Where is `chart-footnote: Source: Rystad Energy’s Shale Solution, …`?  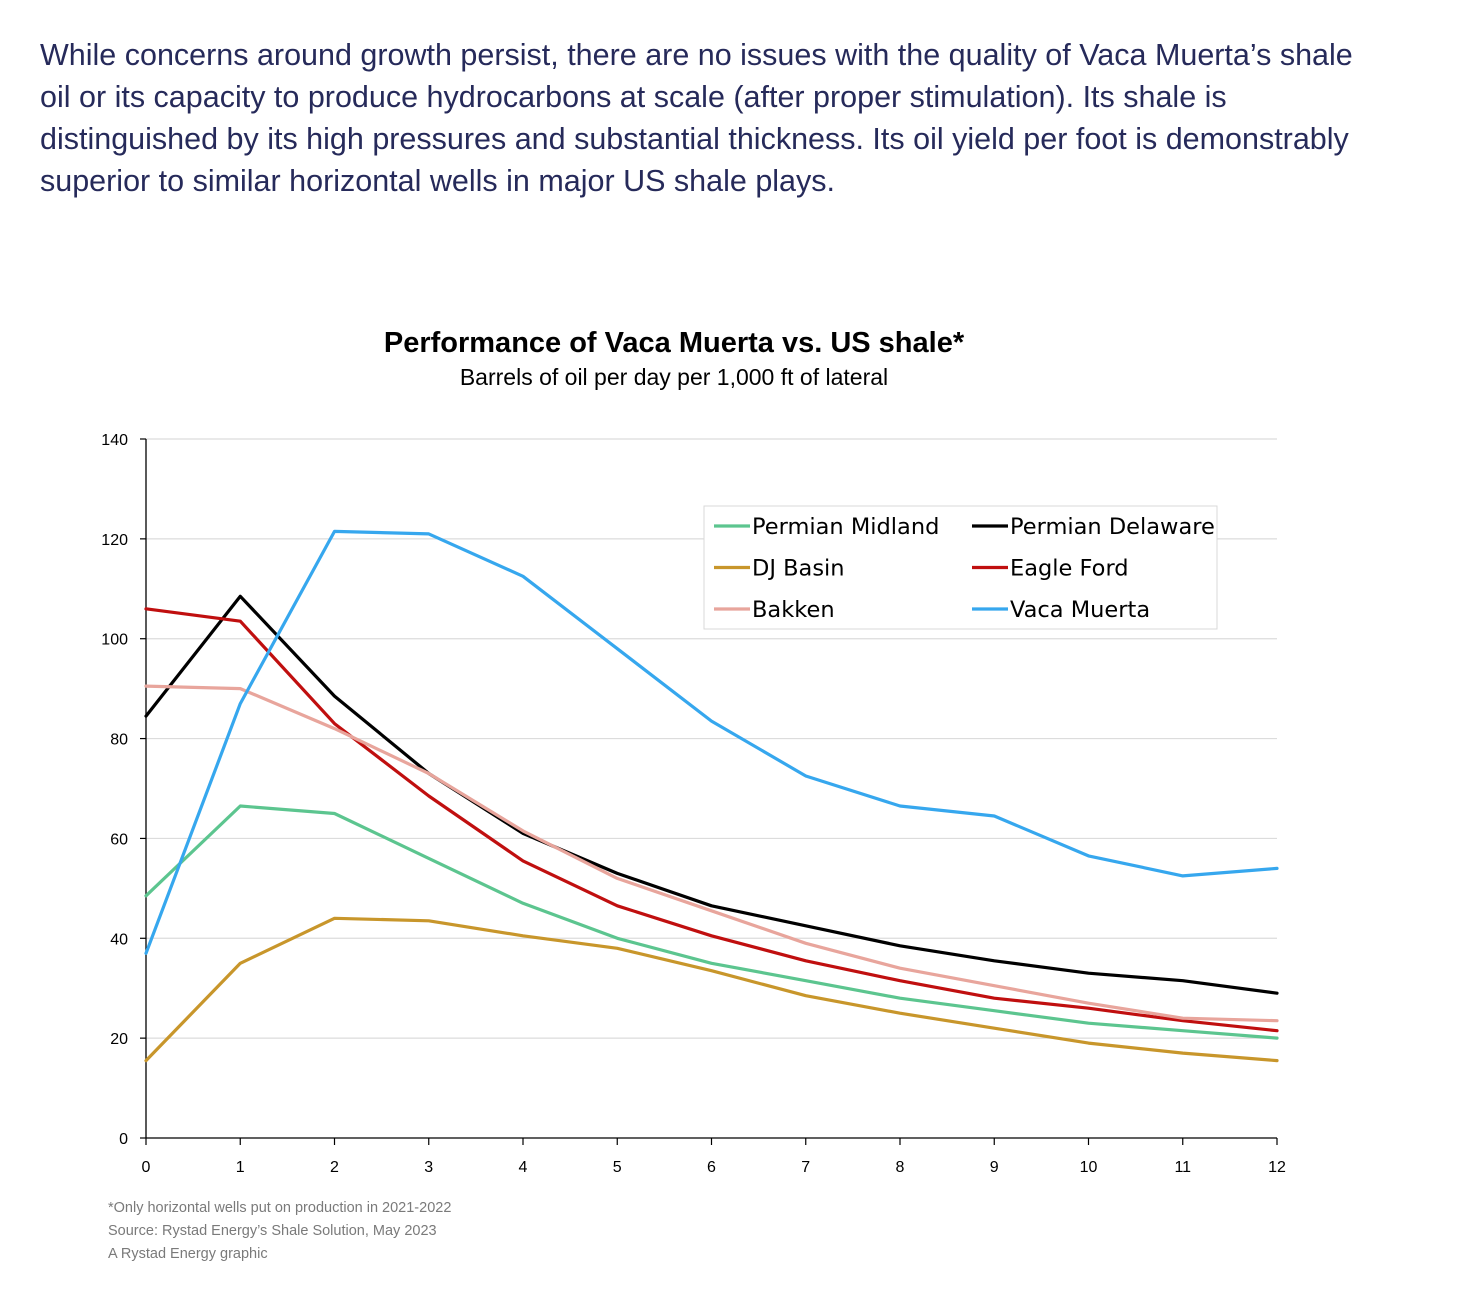 chart-footnote: Source: Rystad Energy’s Shale Solution, … is located at coordinates (272, 1231).